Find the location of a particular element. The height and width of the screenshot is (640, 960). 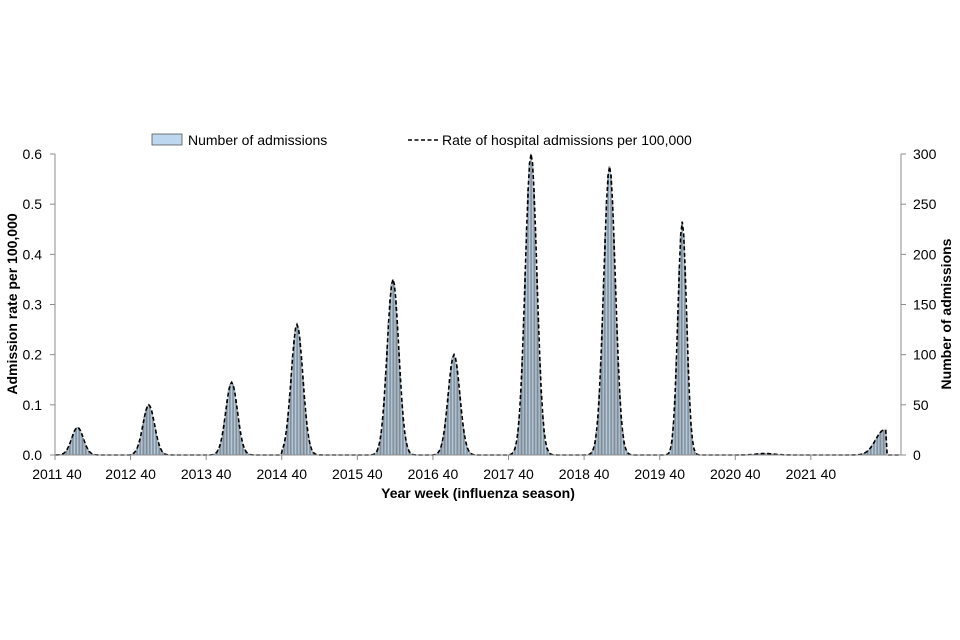

right-tick-label: 0 is located at coordinates (917, 455).